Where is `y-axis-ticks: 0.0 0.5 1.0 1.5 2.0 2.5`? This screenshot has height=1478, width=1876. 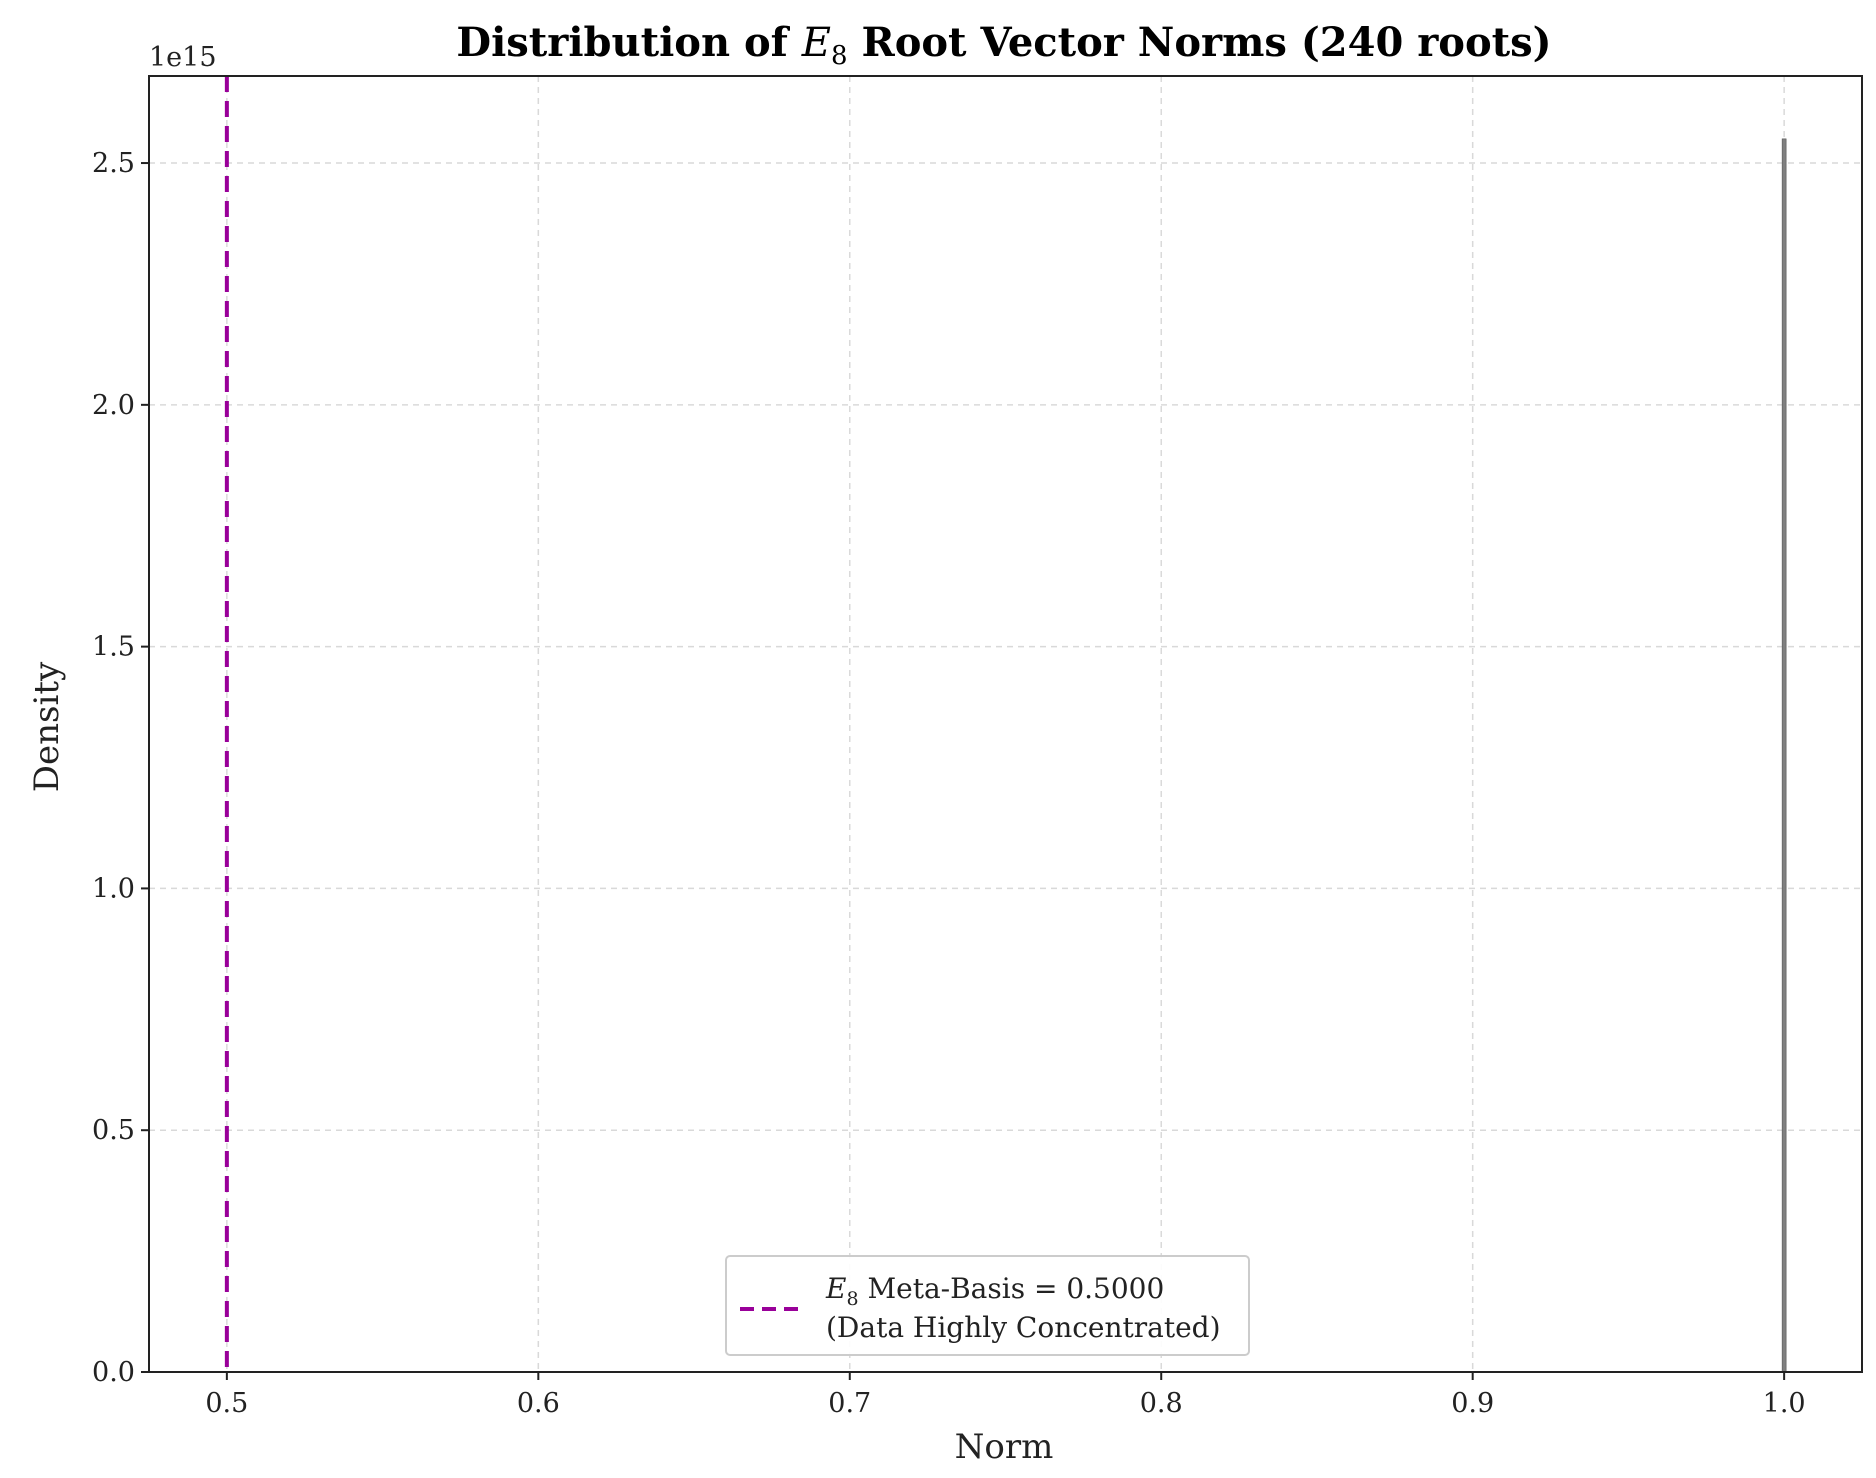 y-axis-ticks: 0.0 0.5 1.0 1.5 2.0 2.5 is located at coordinates (120, 768).